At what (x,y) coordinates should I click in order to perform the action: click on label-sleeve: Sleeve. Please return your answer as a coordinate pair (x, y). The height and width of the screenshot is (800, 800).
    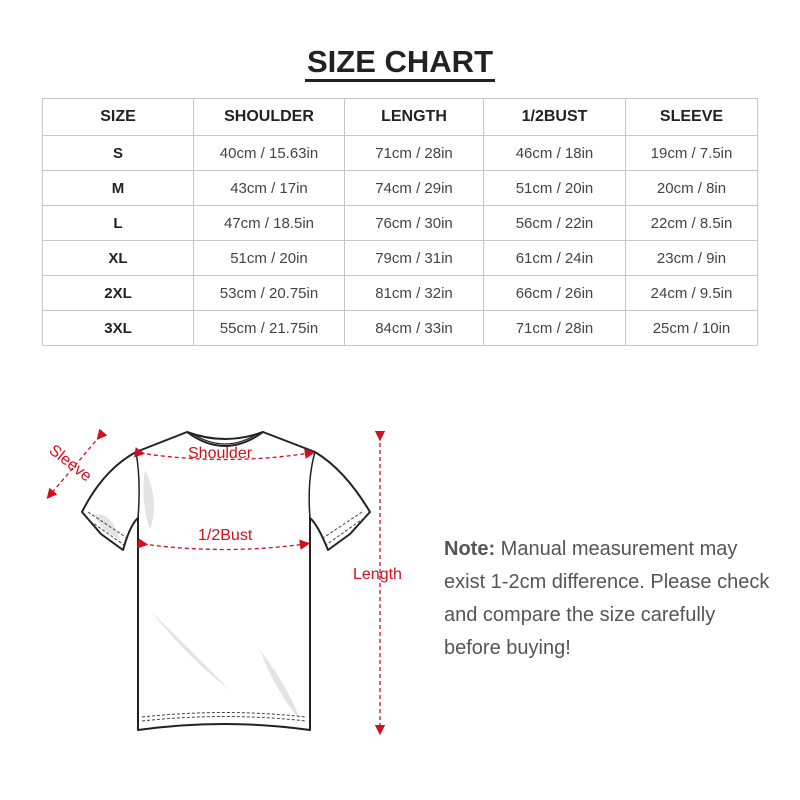
    Looking at the image, I should click on (70, 464).